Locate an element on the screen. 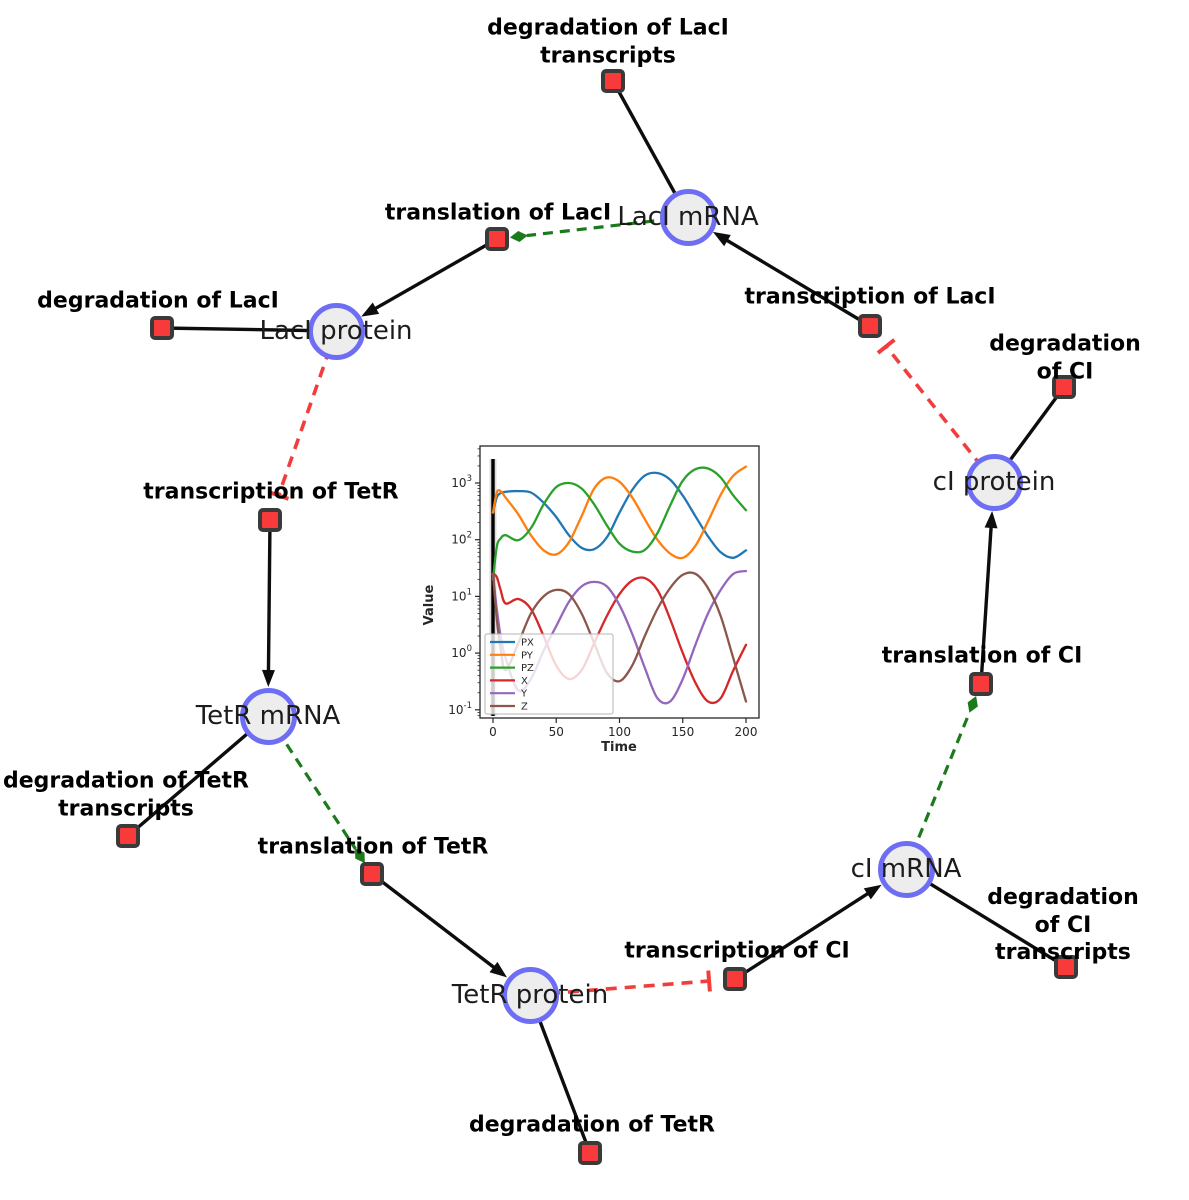 This screenshot has height=1200, width=1189. x-tick-label-150: 150 is located at coordinates (682, 732).